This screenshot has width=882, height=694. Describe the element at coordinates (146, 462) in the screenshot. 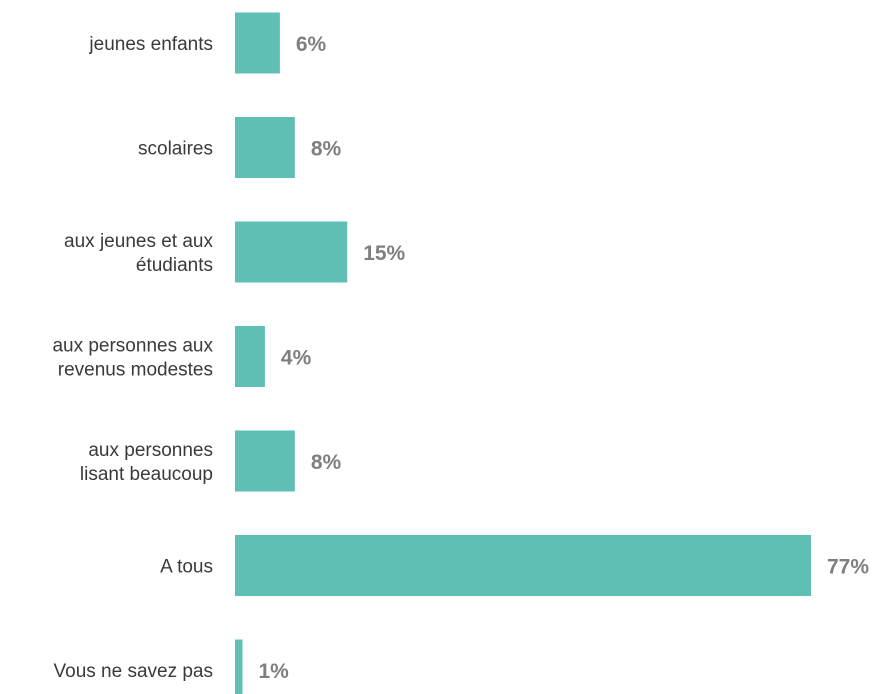

I see `category-label-4: aux personnes lisant beaucoup` at that location.